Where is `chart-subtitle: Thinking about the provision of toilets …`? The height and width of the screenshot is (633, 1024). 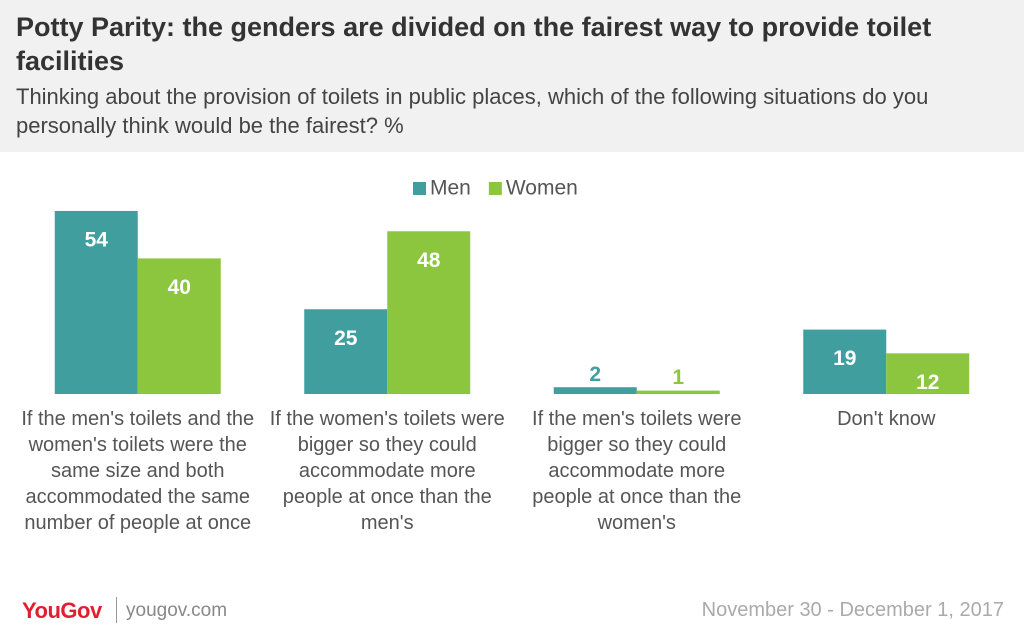
chart-subtitle: Thinking about the provision of toilets … is located at coordinates (472, 111).